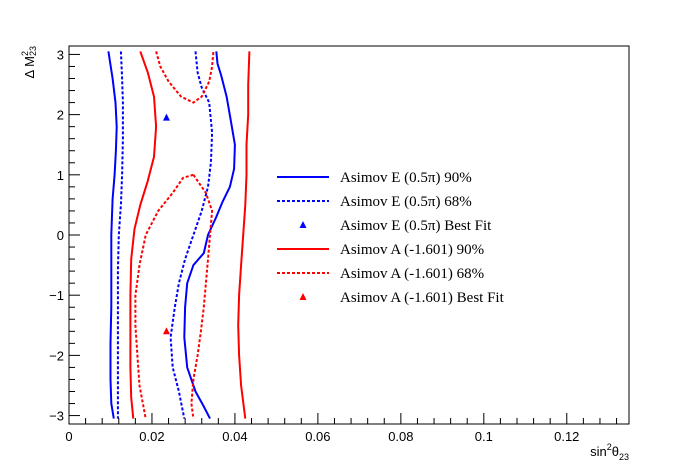 This screenshot has height=473, width=698. Describe the element at coordinates (406, 178) in the screenshot. I see `legend-label: Asimov E (0.5π) 90%` at that location.